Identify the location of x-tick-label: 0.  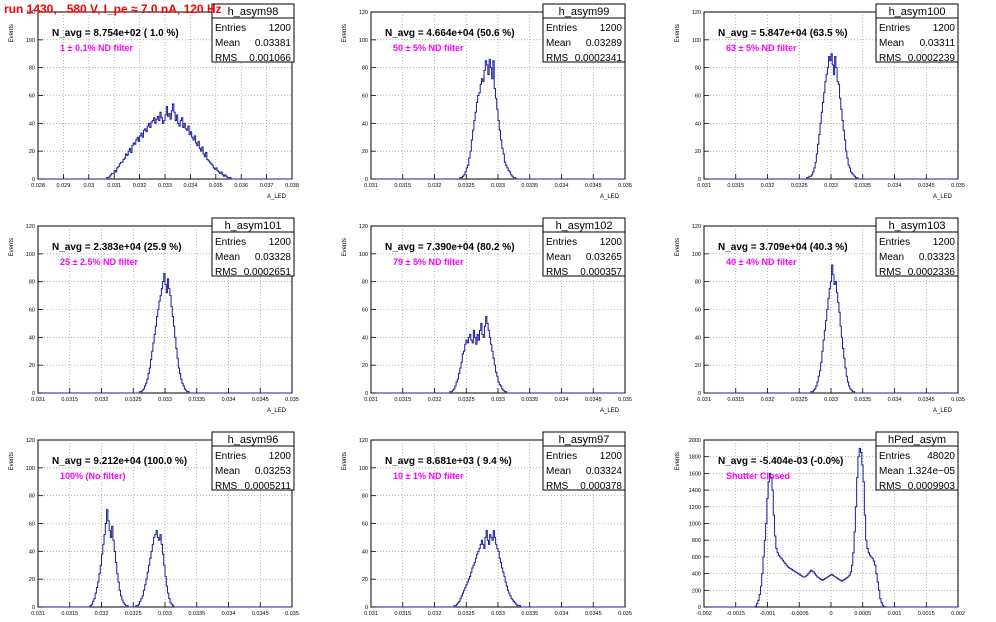
(830, 614).